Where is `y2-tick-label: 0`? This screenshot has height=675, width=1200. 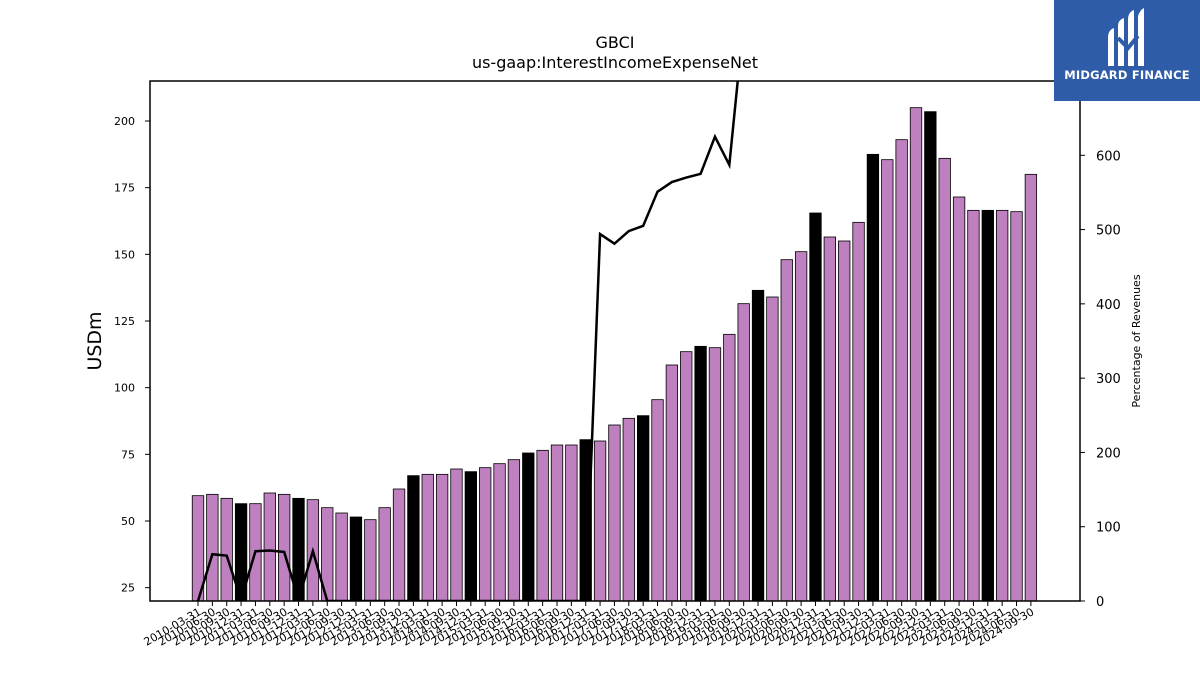 y2-tick-label: 0 is located at coordinates (1100, 602).